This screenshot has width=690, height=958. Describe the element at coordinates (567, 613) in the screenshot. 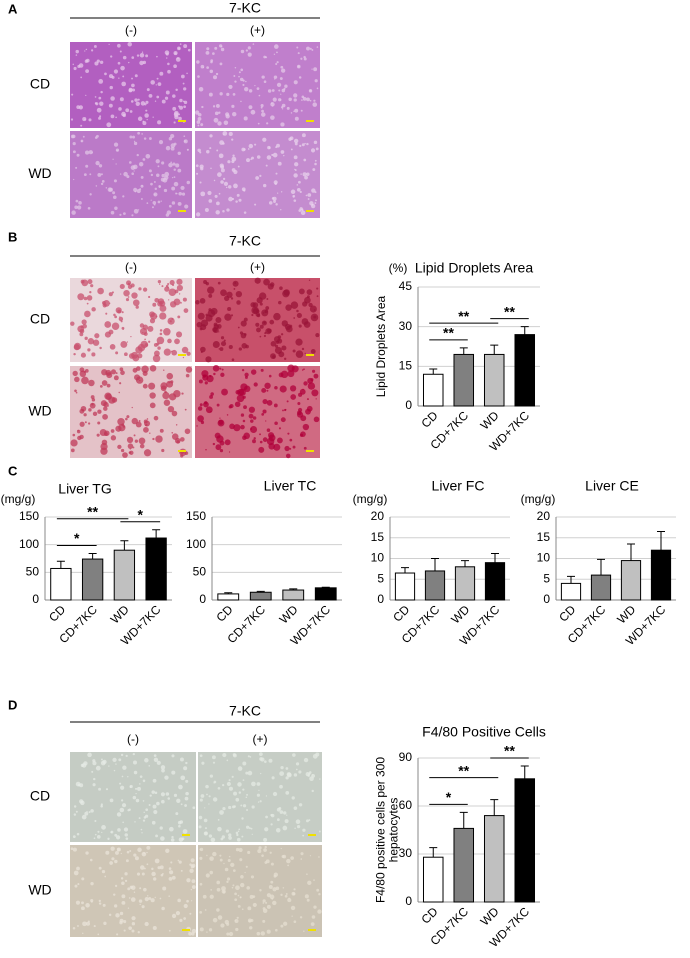

I see `x-tick-label: CD` at that location.